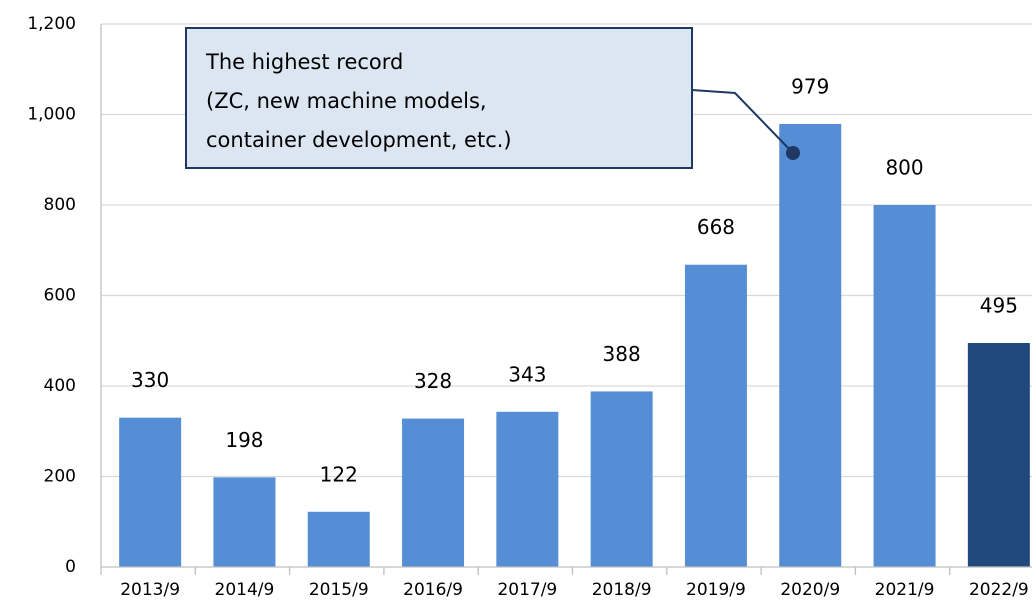 The height and width of the screenshot is (605, 1032). What do you see at coordinates (433, 381) in the screenshot?
I see `data-label: 328` at bounding box center [433, 381].